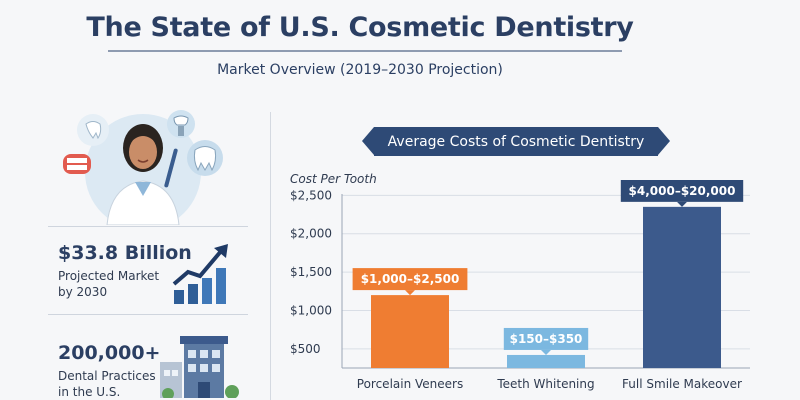 The height and width of the screenshot is (400, 800). Describe the element at coordinates (311, 234) in the screenshot. I see `y-tick-label: $2,000` at that location.